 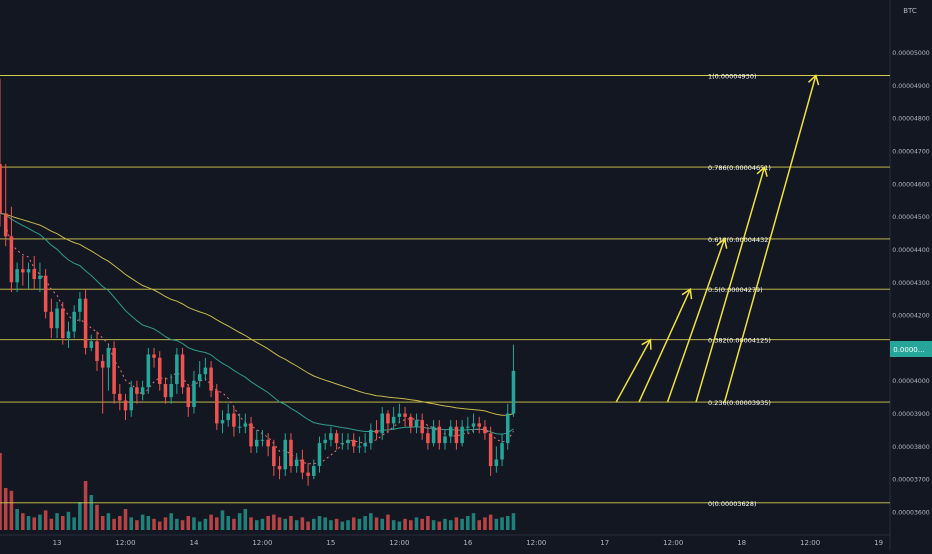 I want to click on fib-level-label: 0(0.00003628), so click(x=732, y=504).